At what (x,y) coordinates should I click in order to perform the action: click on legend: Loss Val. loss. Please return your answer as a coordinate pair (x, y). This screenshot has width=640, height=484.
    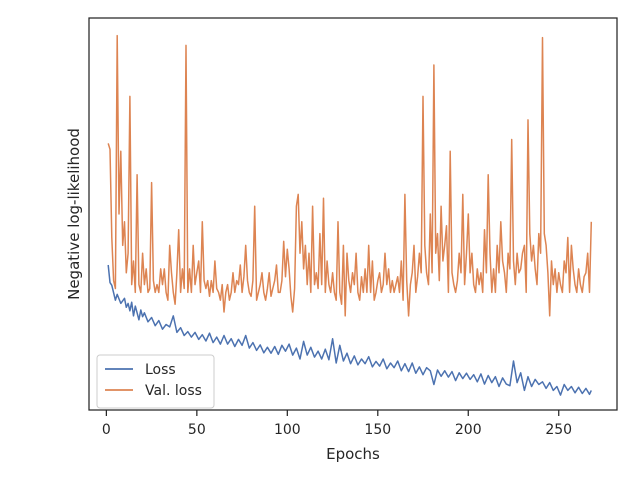
    Looking at the image, I should click on (155, 381).